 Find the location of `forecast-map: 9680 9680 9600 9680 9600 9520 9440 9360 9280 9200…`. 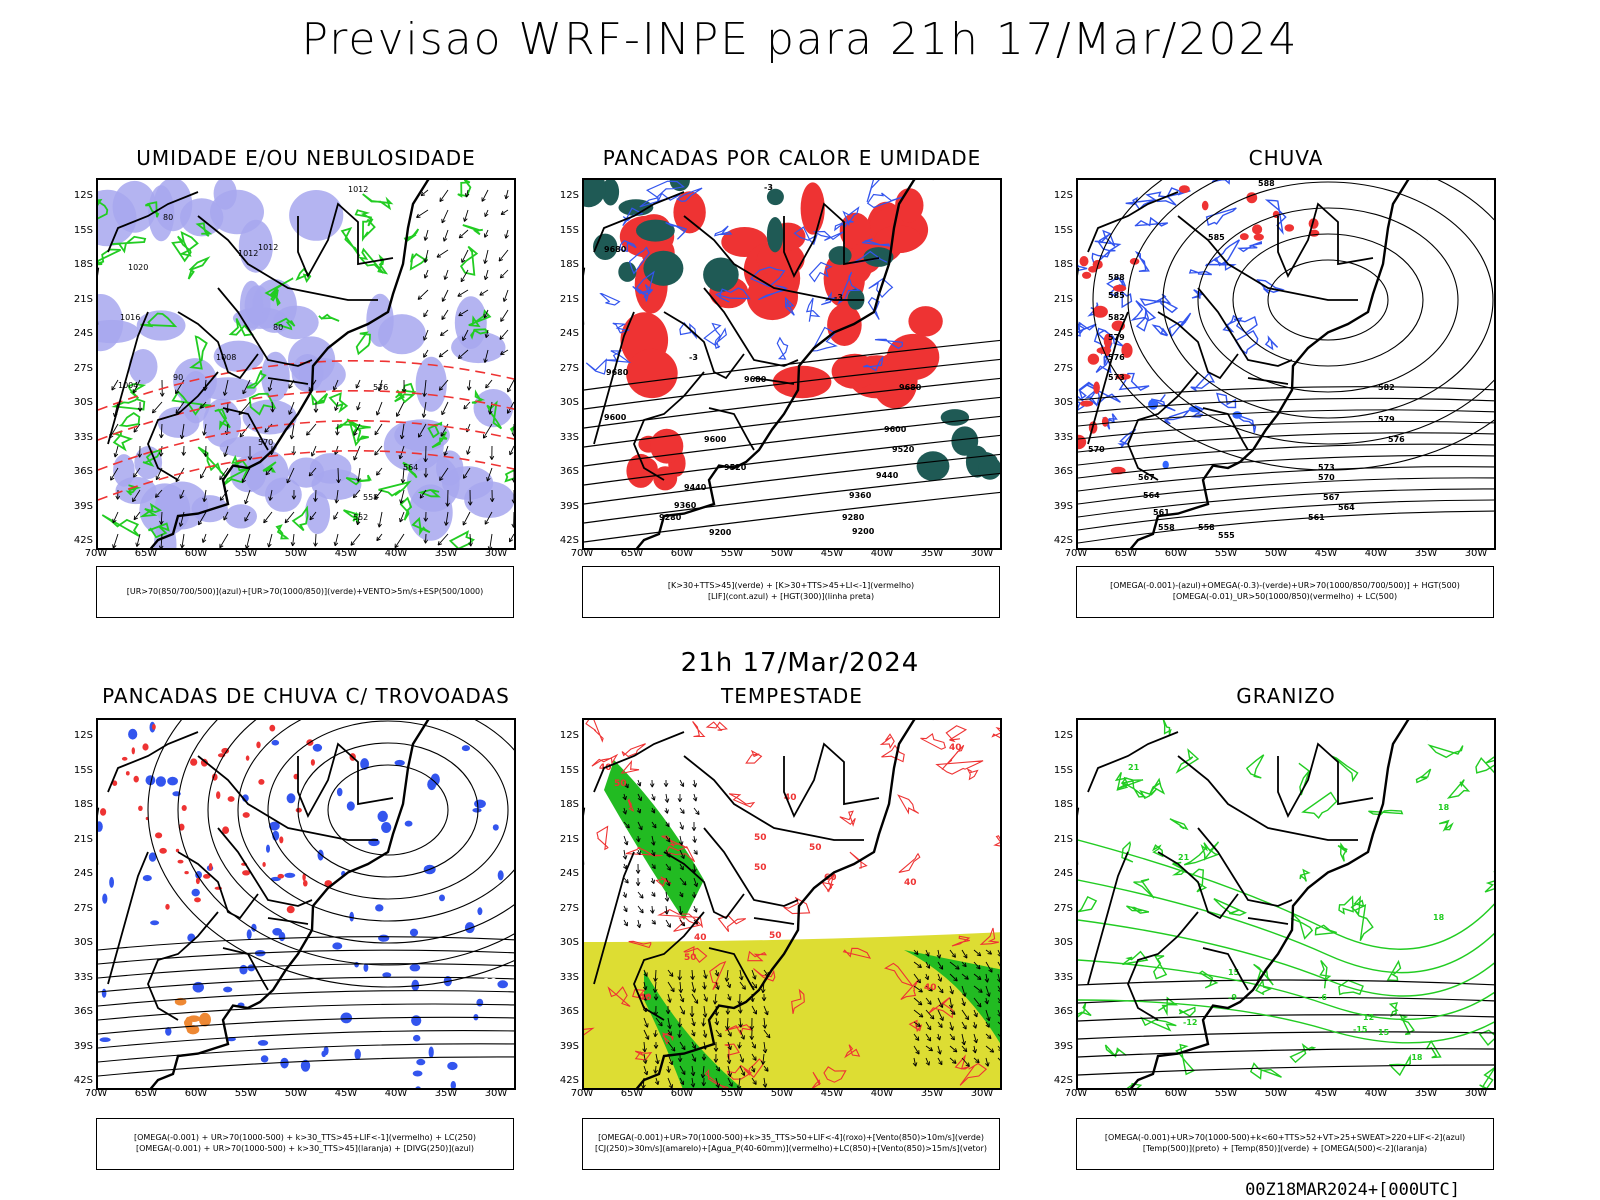

forecast-map: 9680 9680 9600 9680 9600 9520 9440 9360 9280 9200… is located at coordinates (792, 364).